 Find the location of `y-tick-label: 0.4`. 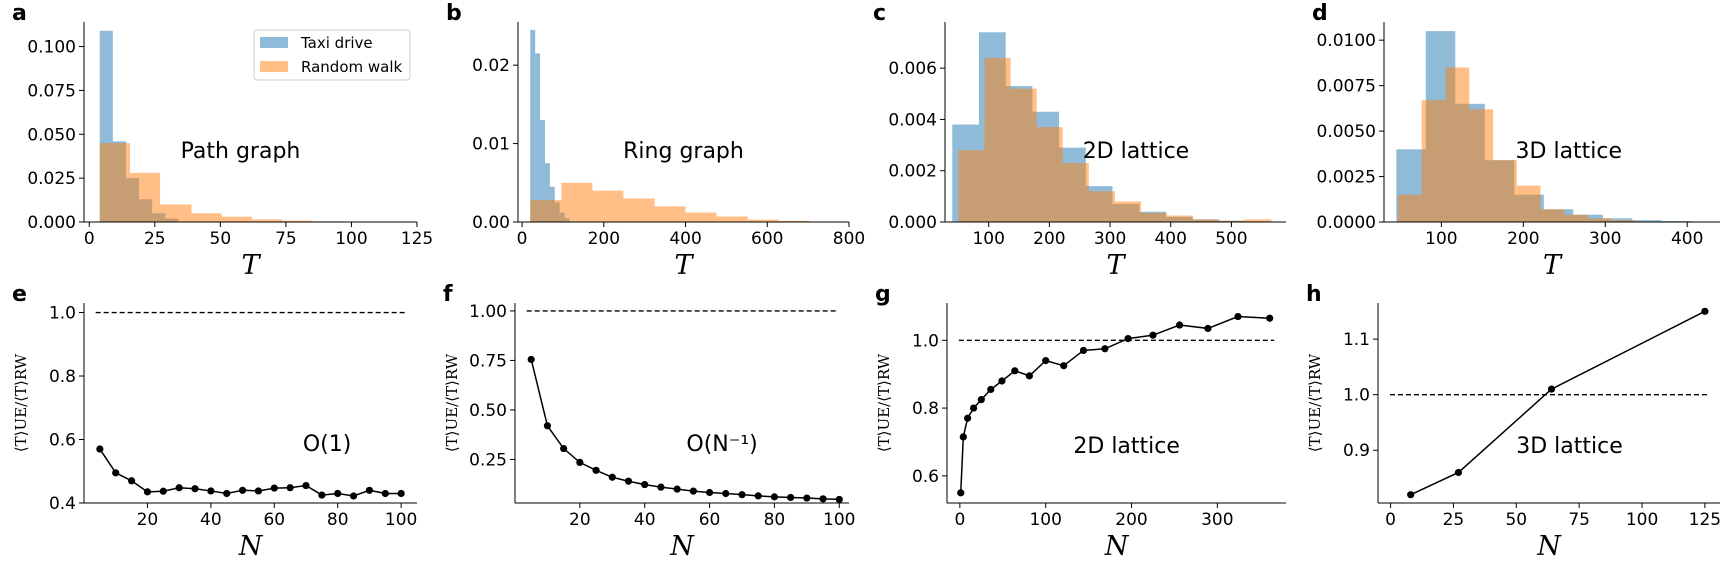

y-tick-label: 0.4 is located at coordinates (62, 504).